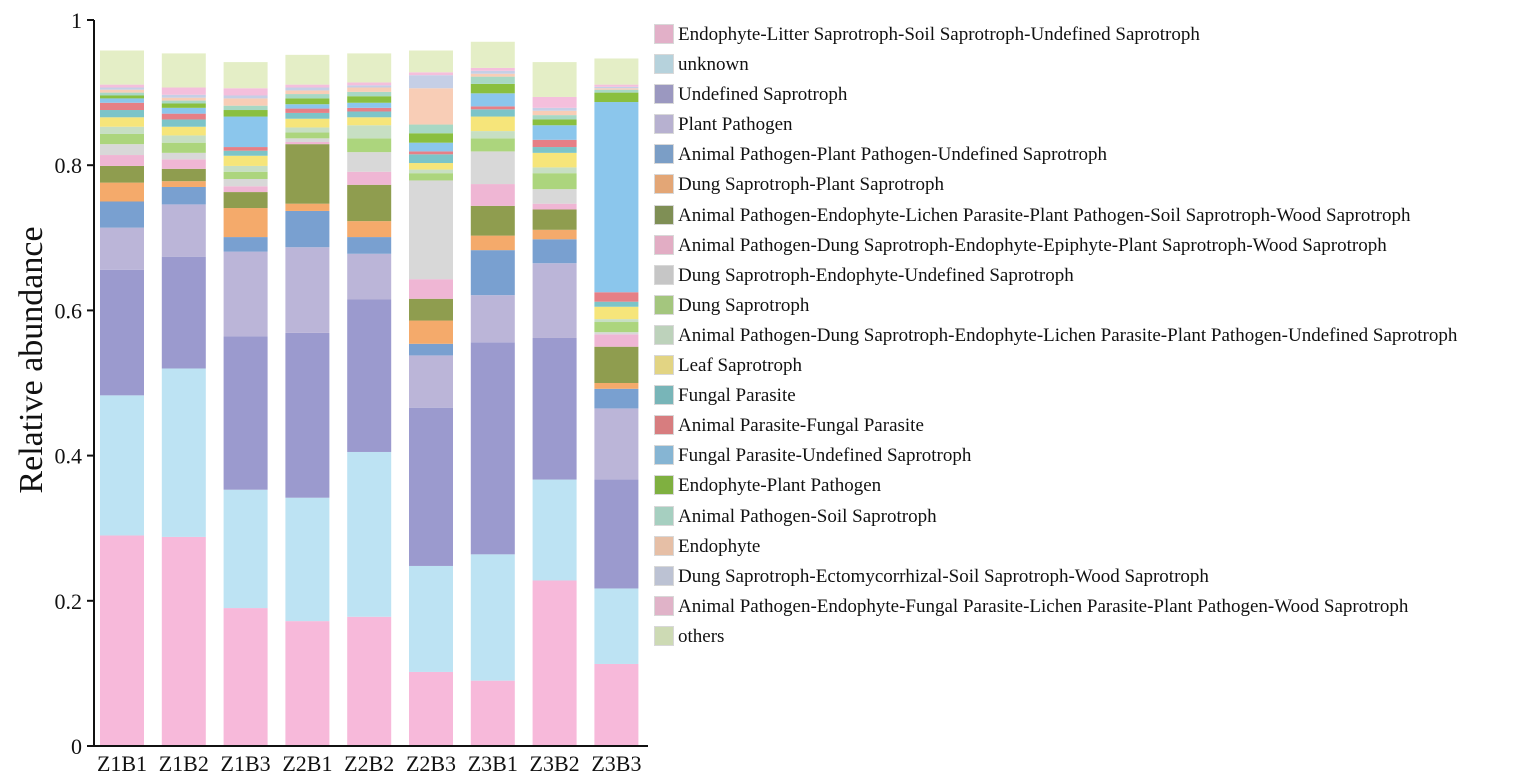 The height and width of the screenshot is (780, 1524). What do you see at coordinates (307, 763) in the screenshot?
I see `x-tick-label: Z2B1` at bounding box center [307, 763].